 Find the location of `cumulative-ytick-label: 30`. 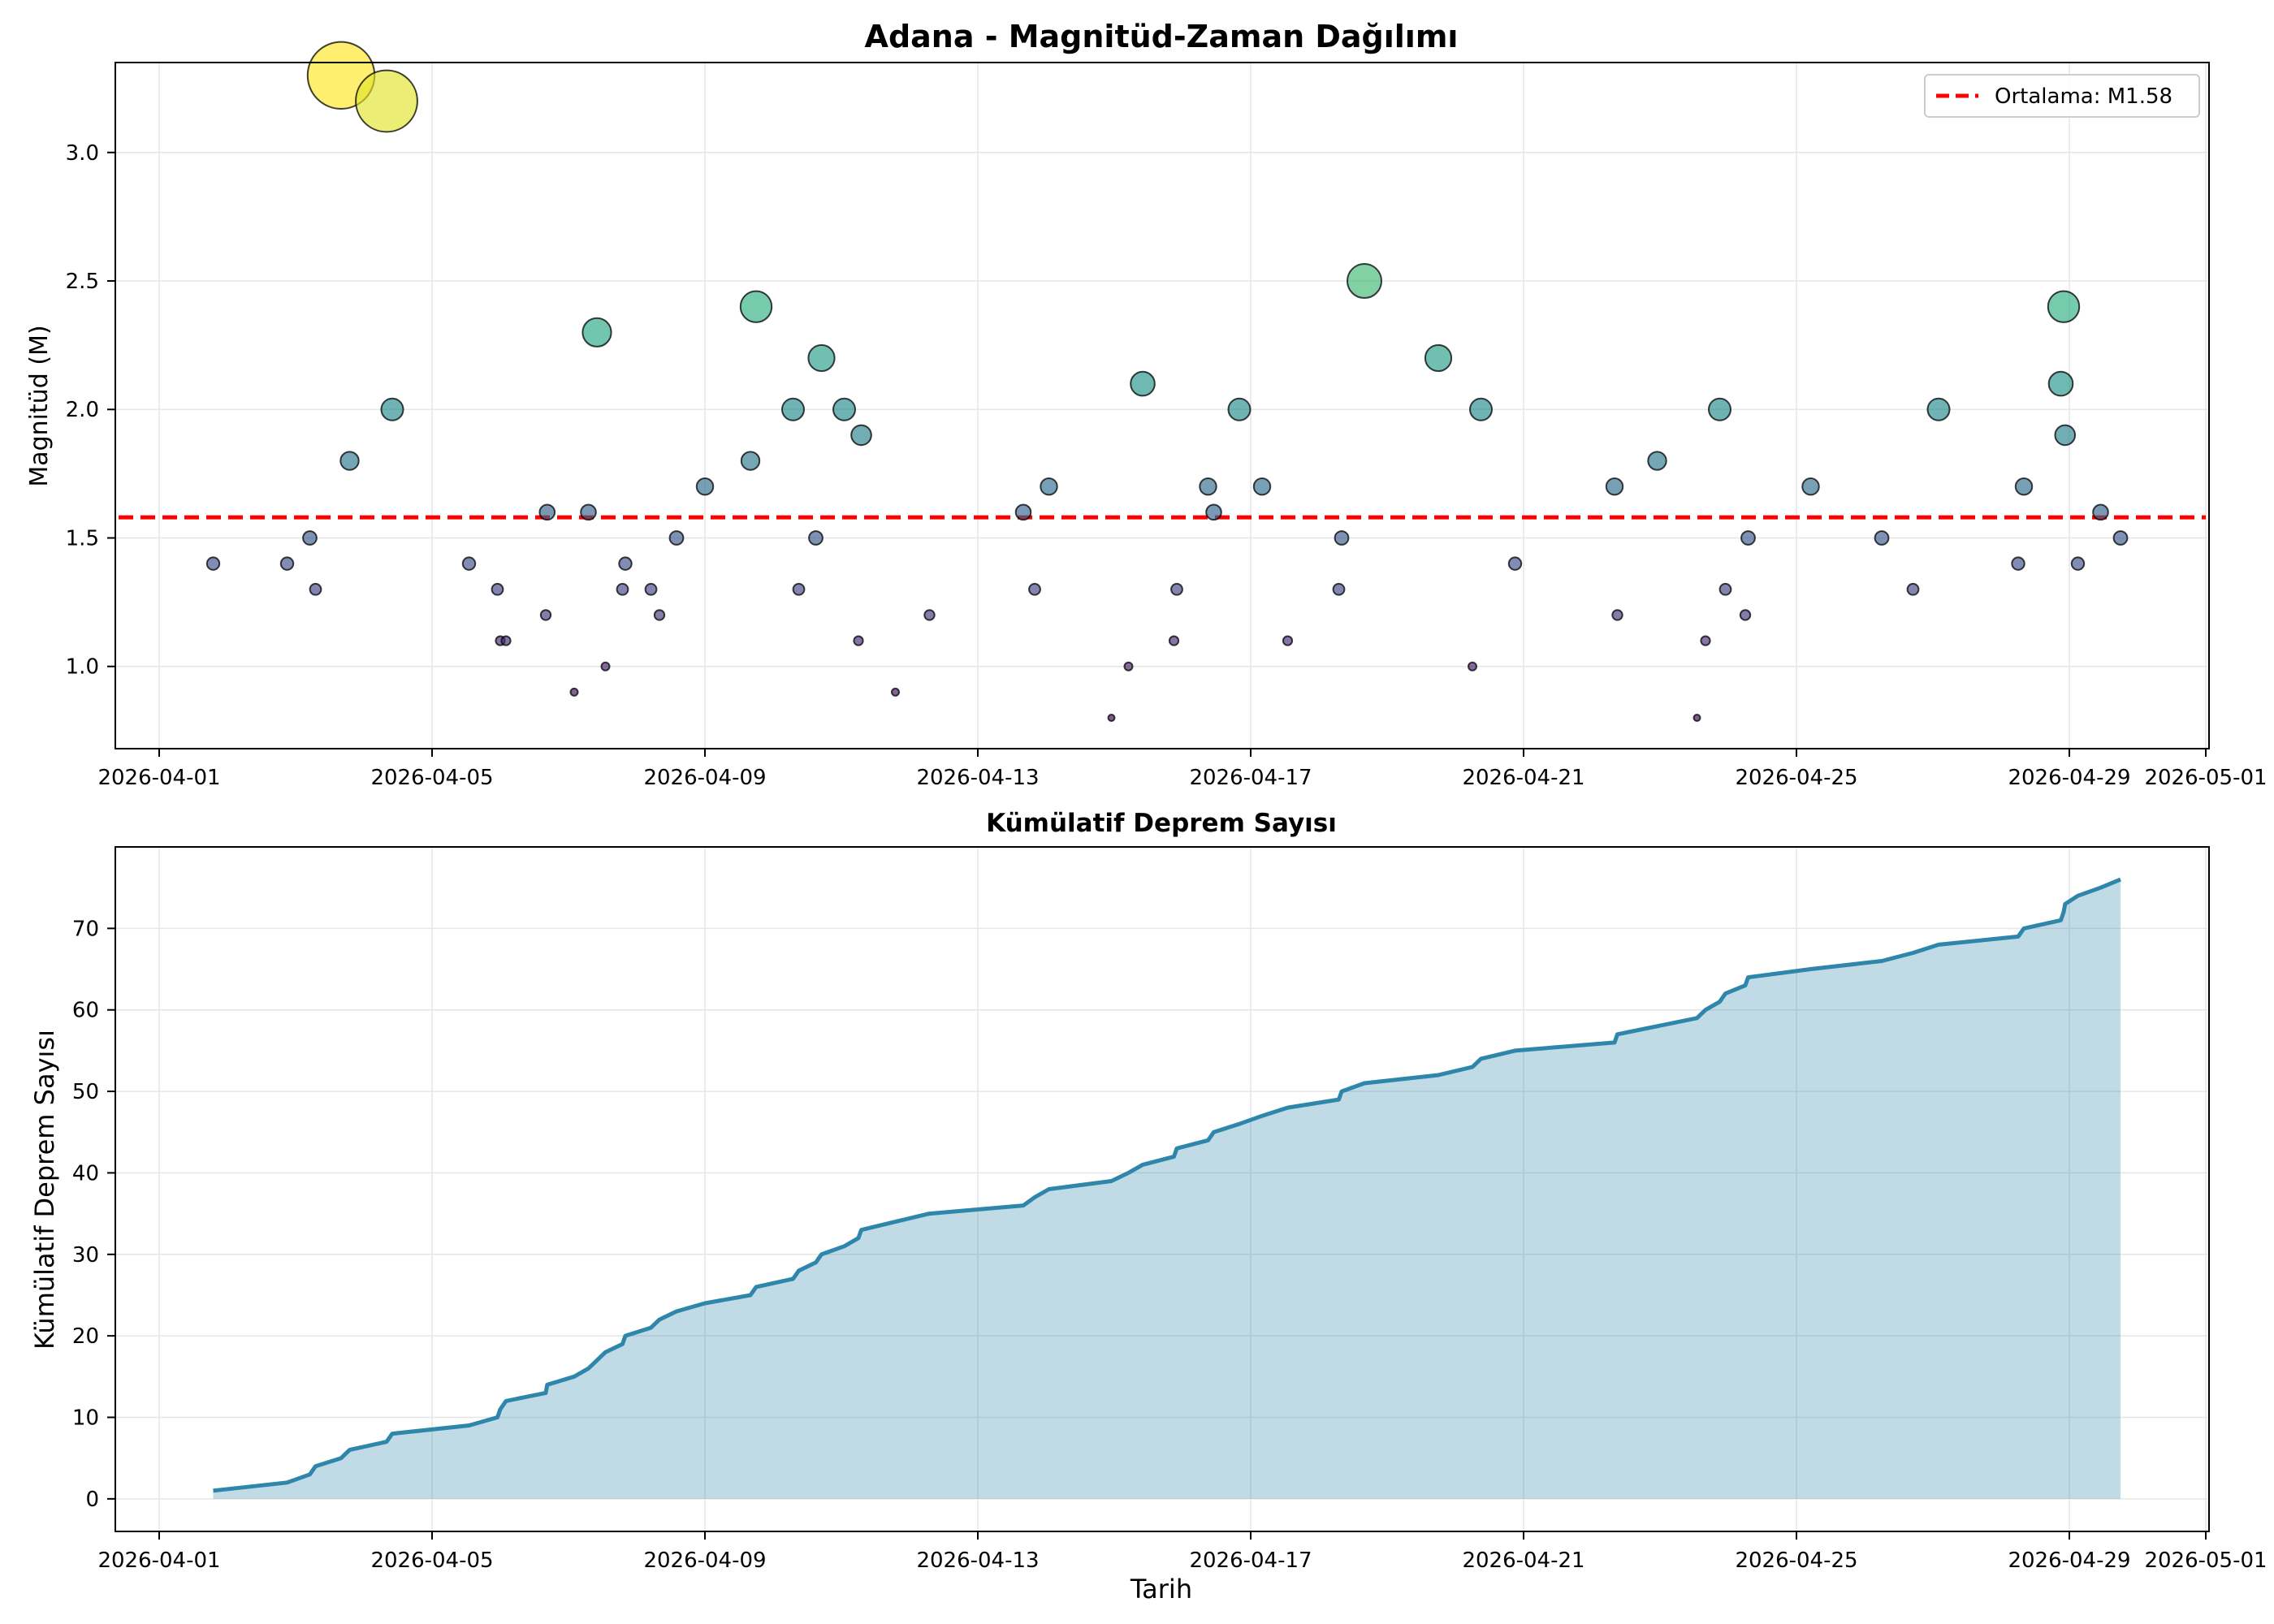

cumulative-ytick-label: 30 is located at coordinates (85, 1256).